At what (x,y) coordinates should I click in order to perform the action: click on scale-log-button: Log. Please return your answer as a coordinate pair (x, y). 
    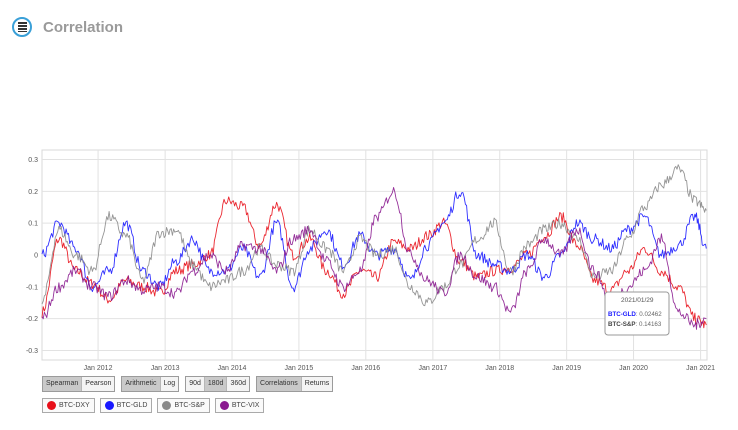
    Looking at the image, I should click on (169, 384).